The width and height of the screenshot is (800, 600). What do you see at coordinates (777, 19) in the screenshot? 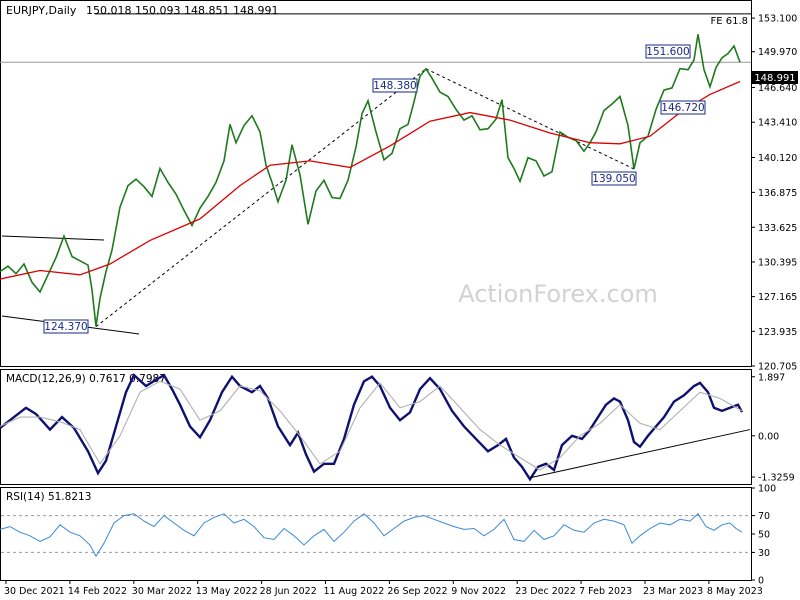
I see `y-tick-label: 153.100` at bounding box center [777, 19].